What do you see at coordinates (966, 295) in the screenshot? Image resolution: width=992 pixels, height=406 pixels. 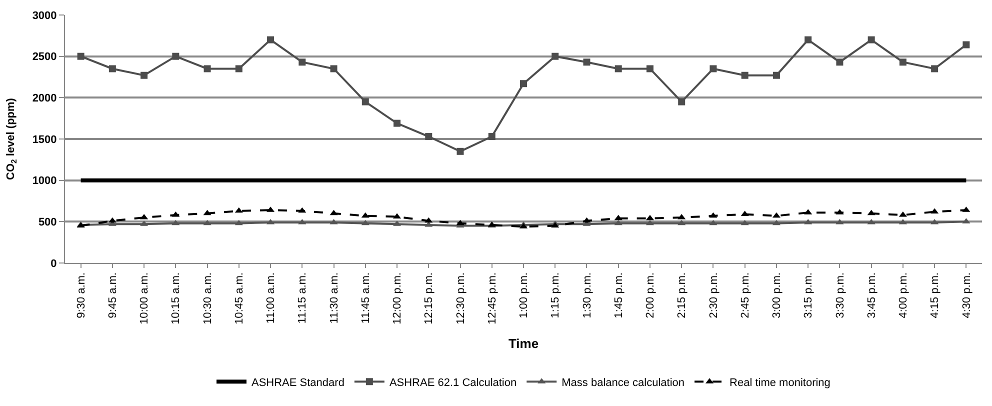 I see `x-tick-label: 4:30 p.m.` at bounding box center [966, 295].